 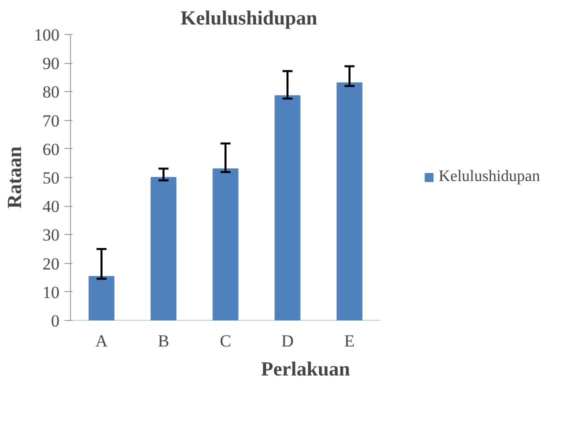 What do you see at coordinates (51, 92) in the screenshot?
I see `y-tick-label: 80` at bounding box center [51, 92].